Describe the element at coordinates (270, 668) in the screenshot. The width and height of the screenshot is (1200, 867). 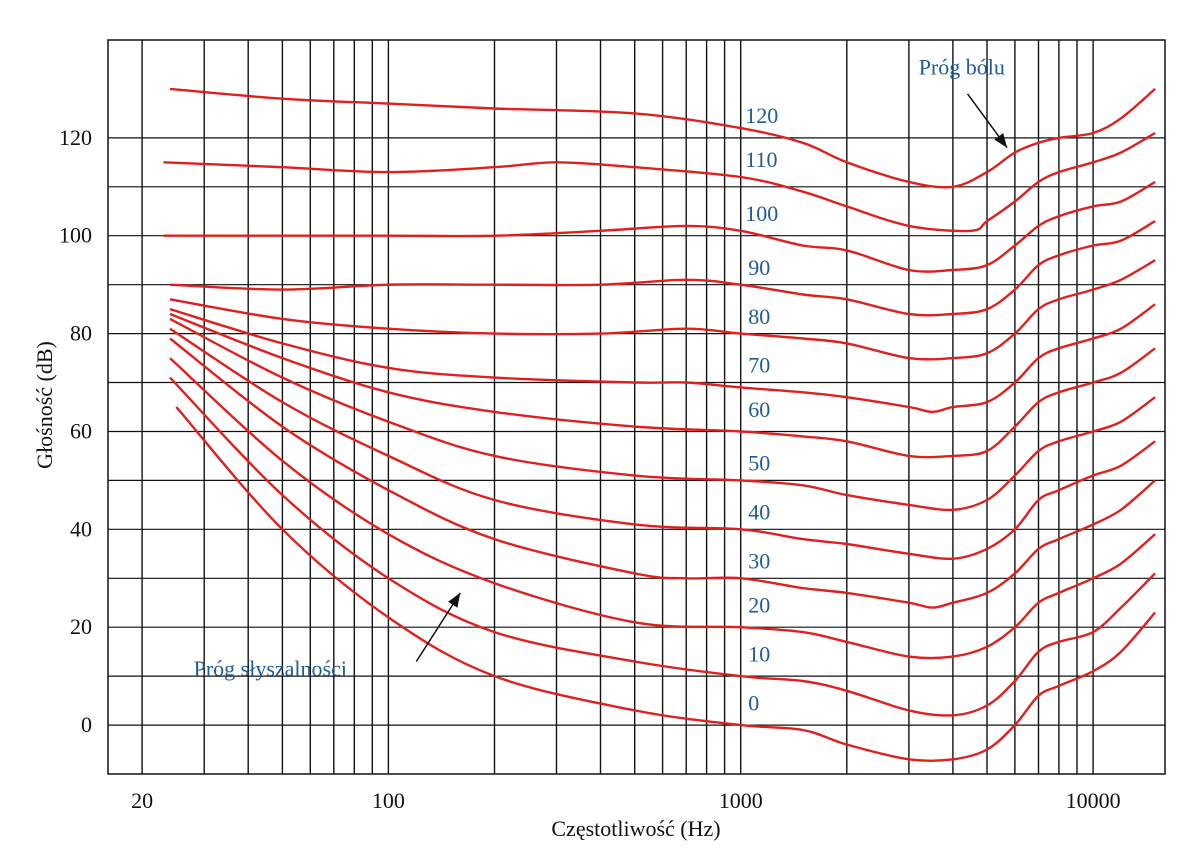
I see `hearing-threshold-label: Próg słyszalności` at that location.